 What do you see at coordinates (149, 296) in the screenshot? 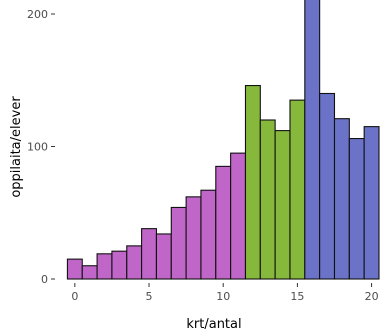
I see `x-tick-label: 5` at bounding box center [149, 296].